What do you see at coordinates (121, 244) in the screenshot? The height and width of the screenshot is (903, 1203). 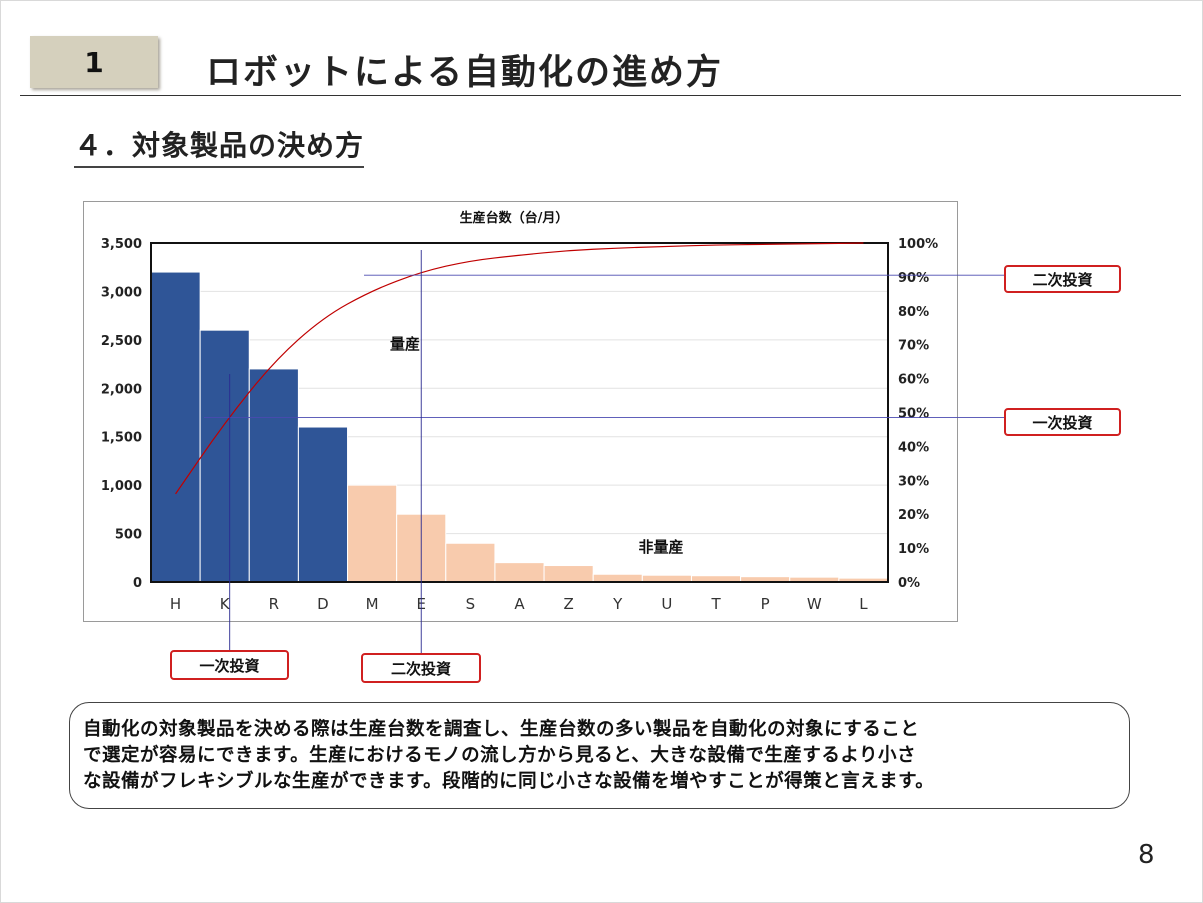 I see `y-tick-label: 3,500` at bounding box center [121, 244].